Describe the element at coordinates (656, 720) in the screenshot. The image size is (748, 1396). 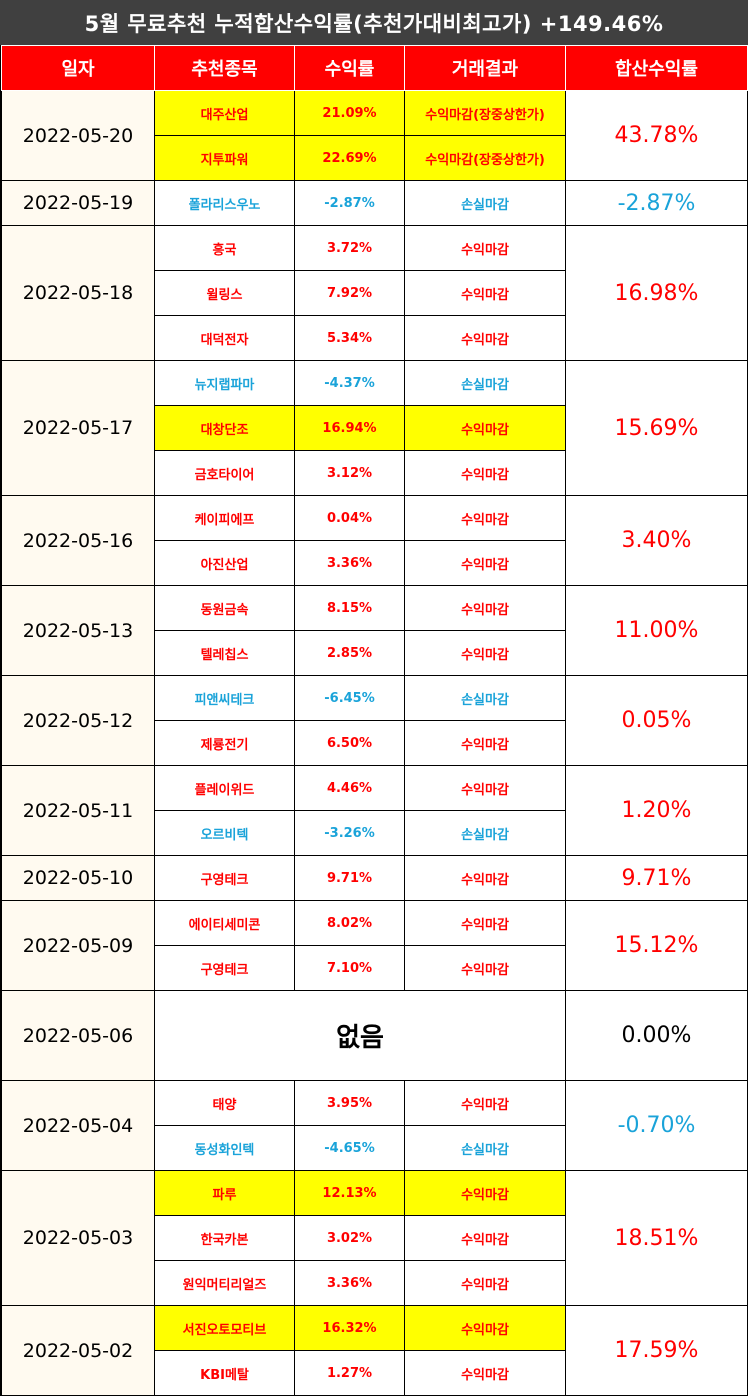
I see `total-return-cell: 0.05%` at that location.